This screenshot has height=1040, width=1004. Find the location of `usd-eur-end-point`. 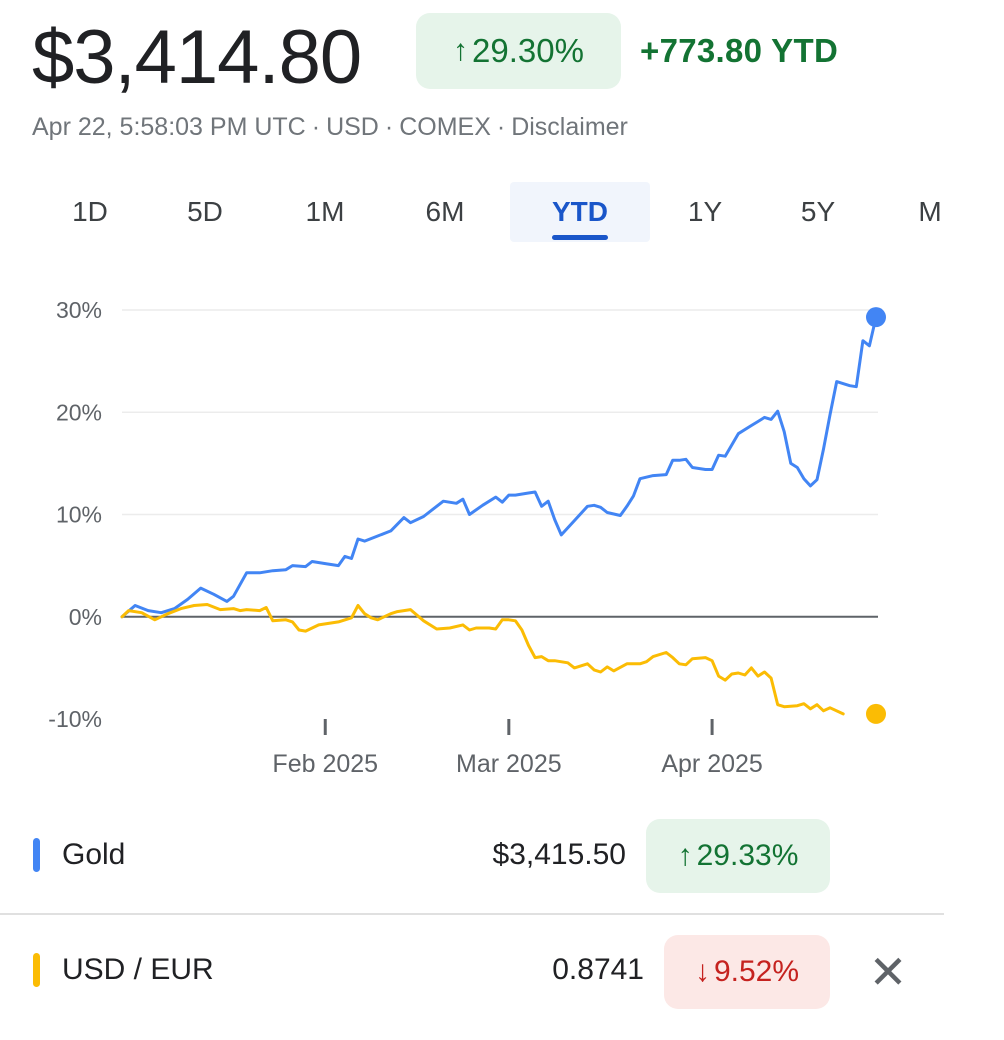

usd-eur-end-point is located at coordinates (876, 713).